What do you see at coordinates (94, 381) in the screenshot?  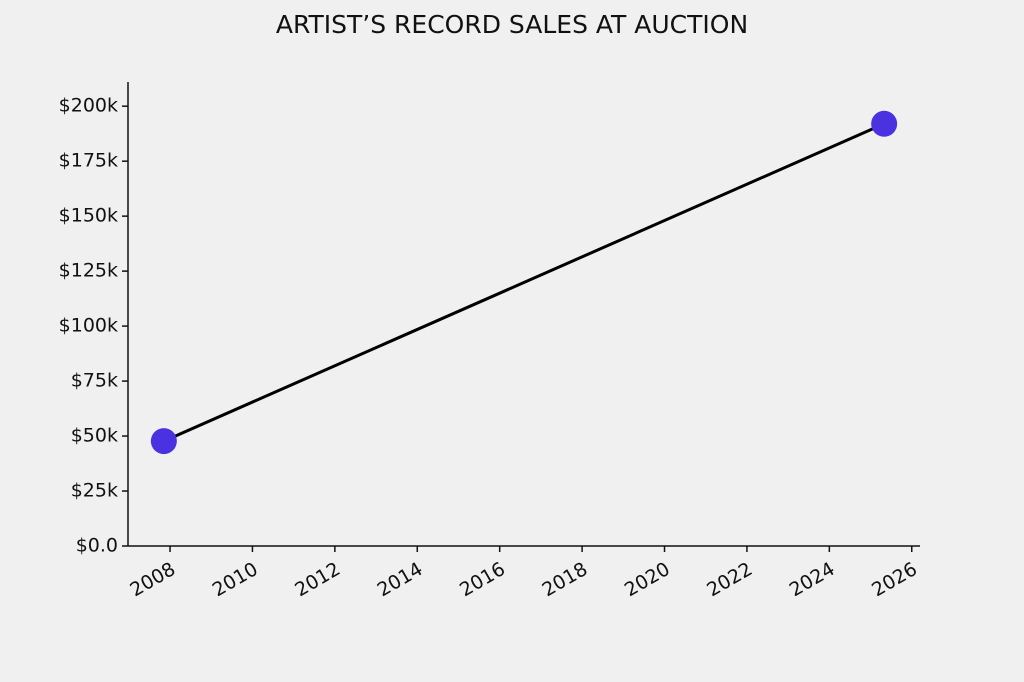 I see `y-tick-label: $75k` at bounding box center [94, 381].